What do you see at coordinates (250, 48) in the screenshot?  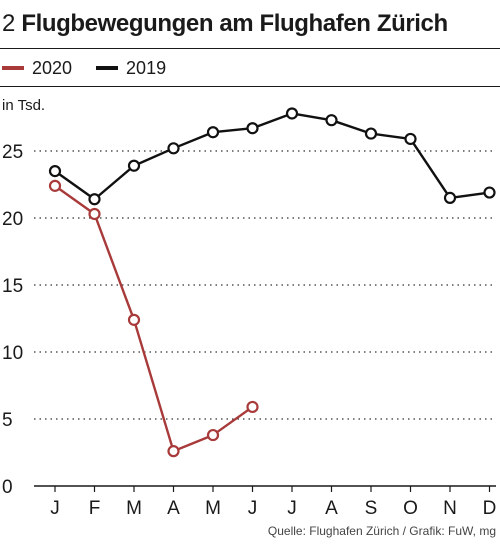 I see `title-rule` at bounding box center [250, 48].